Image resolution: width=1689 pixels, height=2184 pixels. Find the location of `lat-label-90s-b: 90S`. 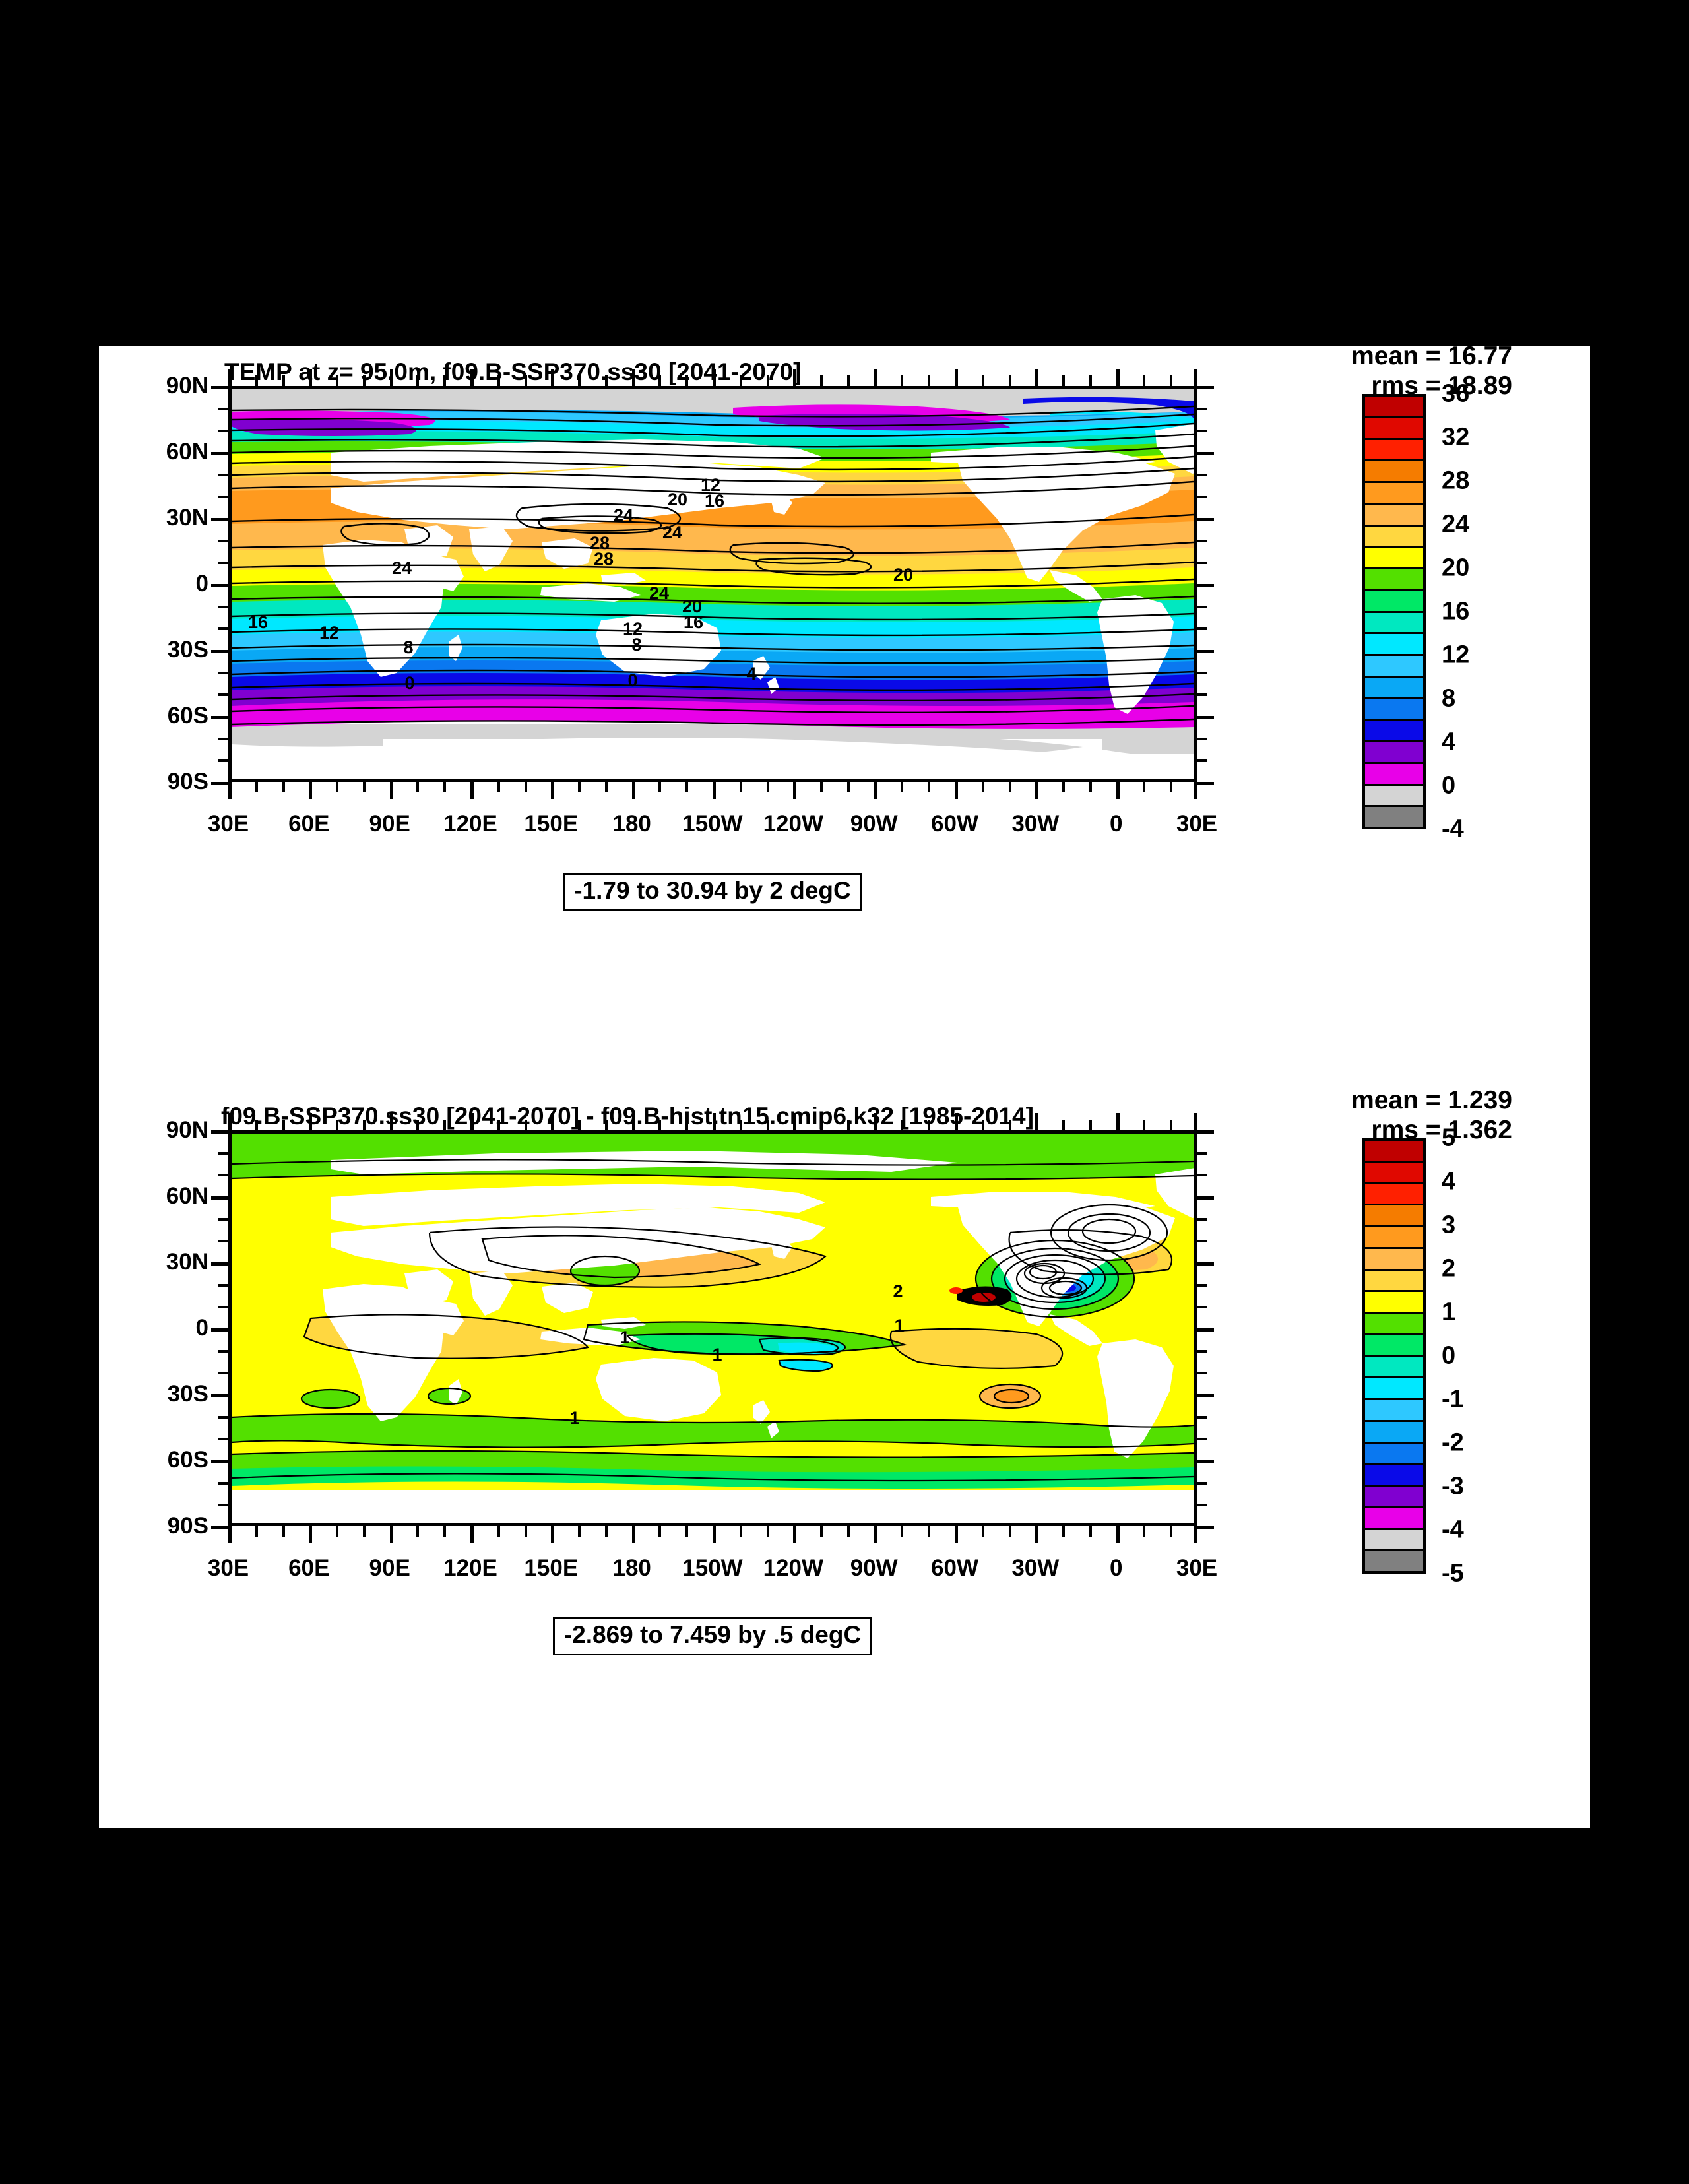

lat-label-90s-b: 90S is located at coordinates (187, 1526).